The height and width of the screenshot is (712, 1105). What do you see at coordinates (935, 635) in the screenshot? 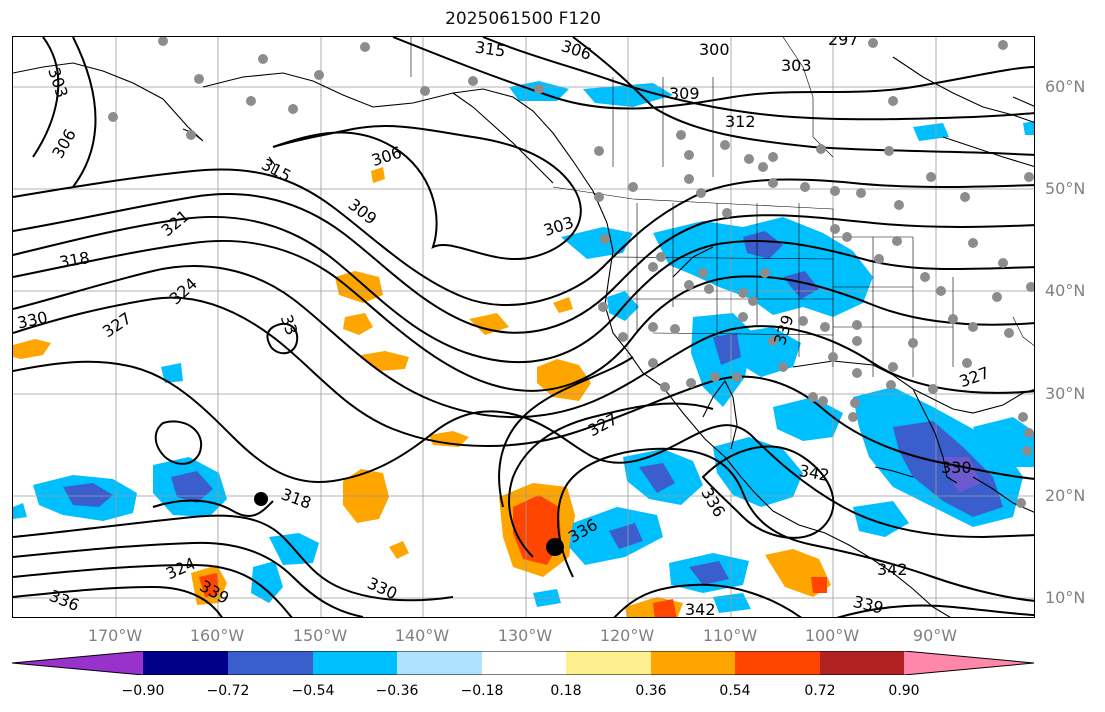
I see `lon-label: 90°W` at bounding box center [935, 635].